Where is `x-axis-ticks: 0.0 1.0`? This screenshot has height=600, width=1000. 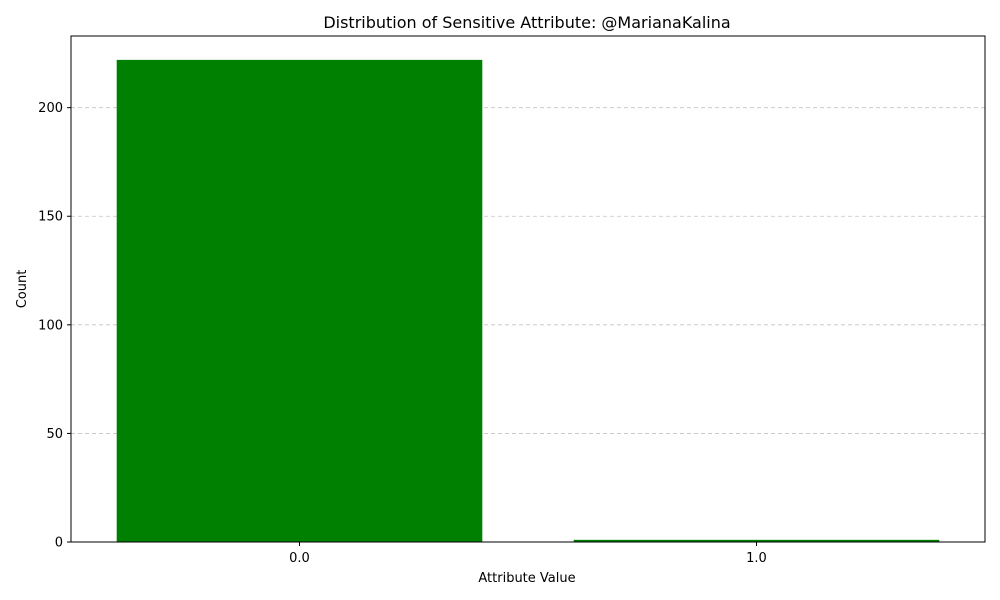
x-axis-ticks: 0.0 1.0 is located at coordinates (528, 554).